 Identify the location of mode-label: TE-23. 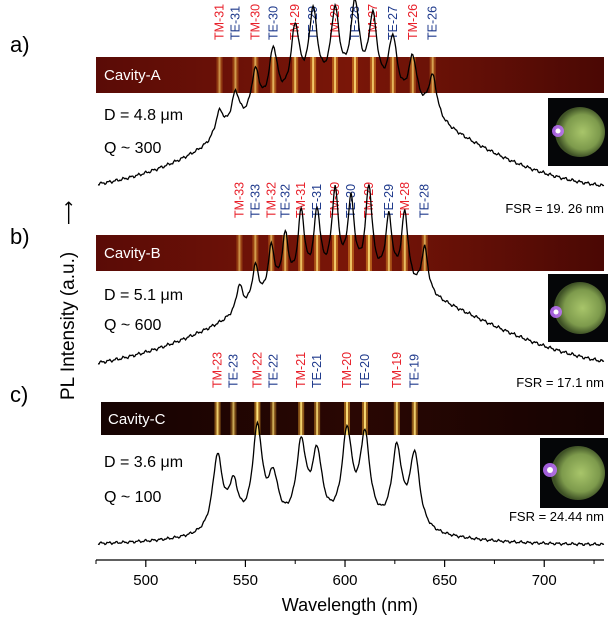
(233, 371).